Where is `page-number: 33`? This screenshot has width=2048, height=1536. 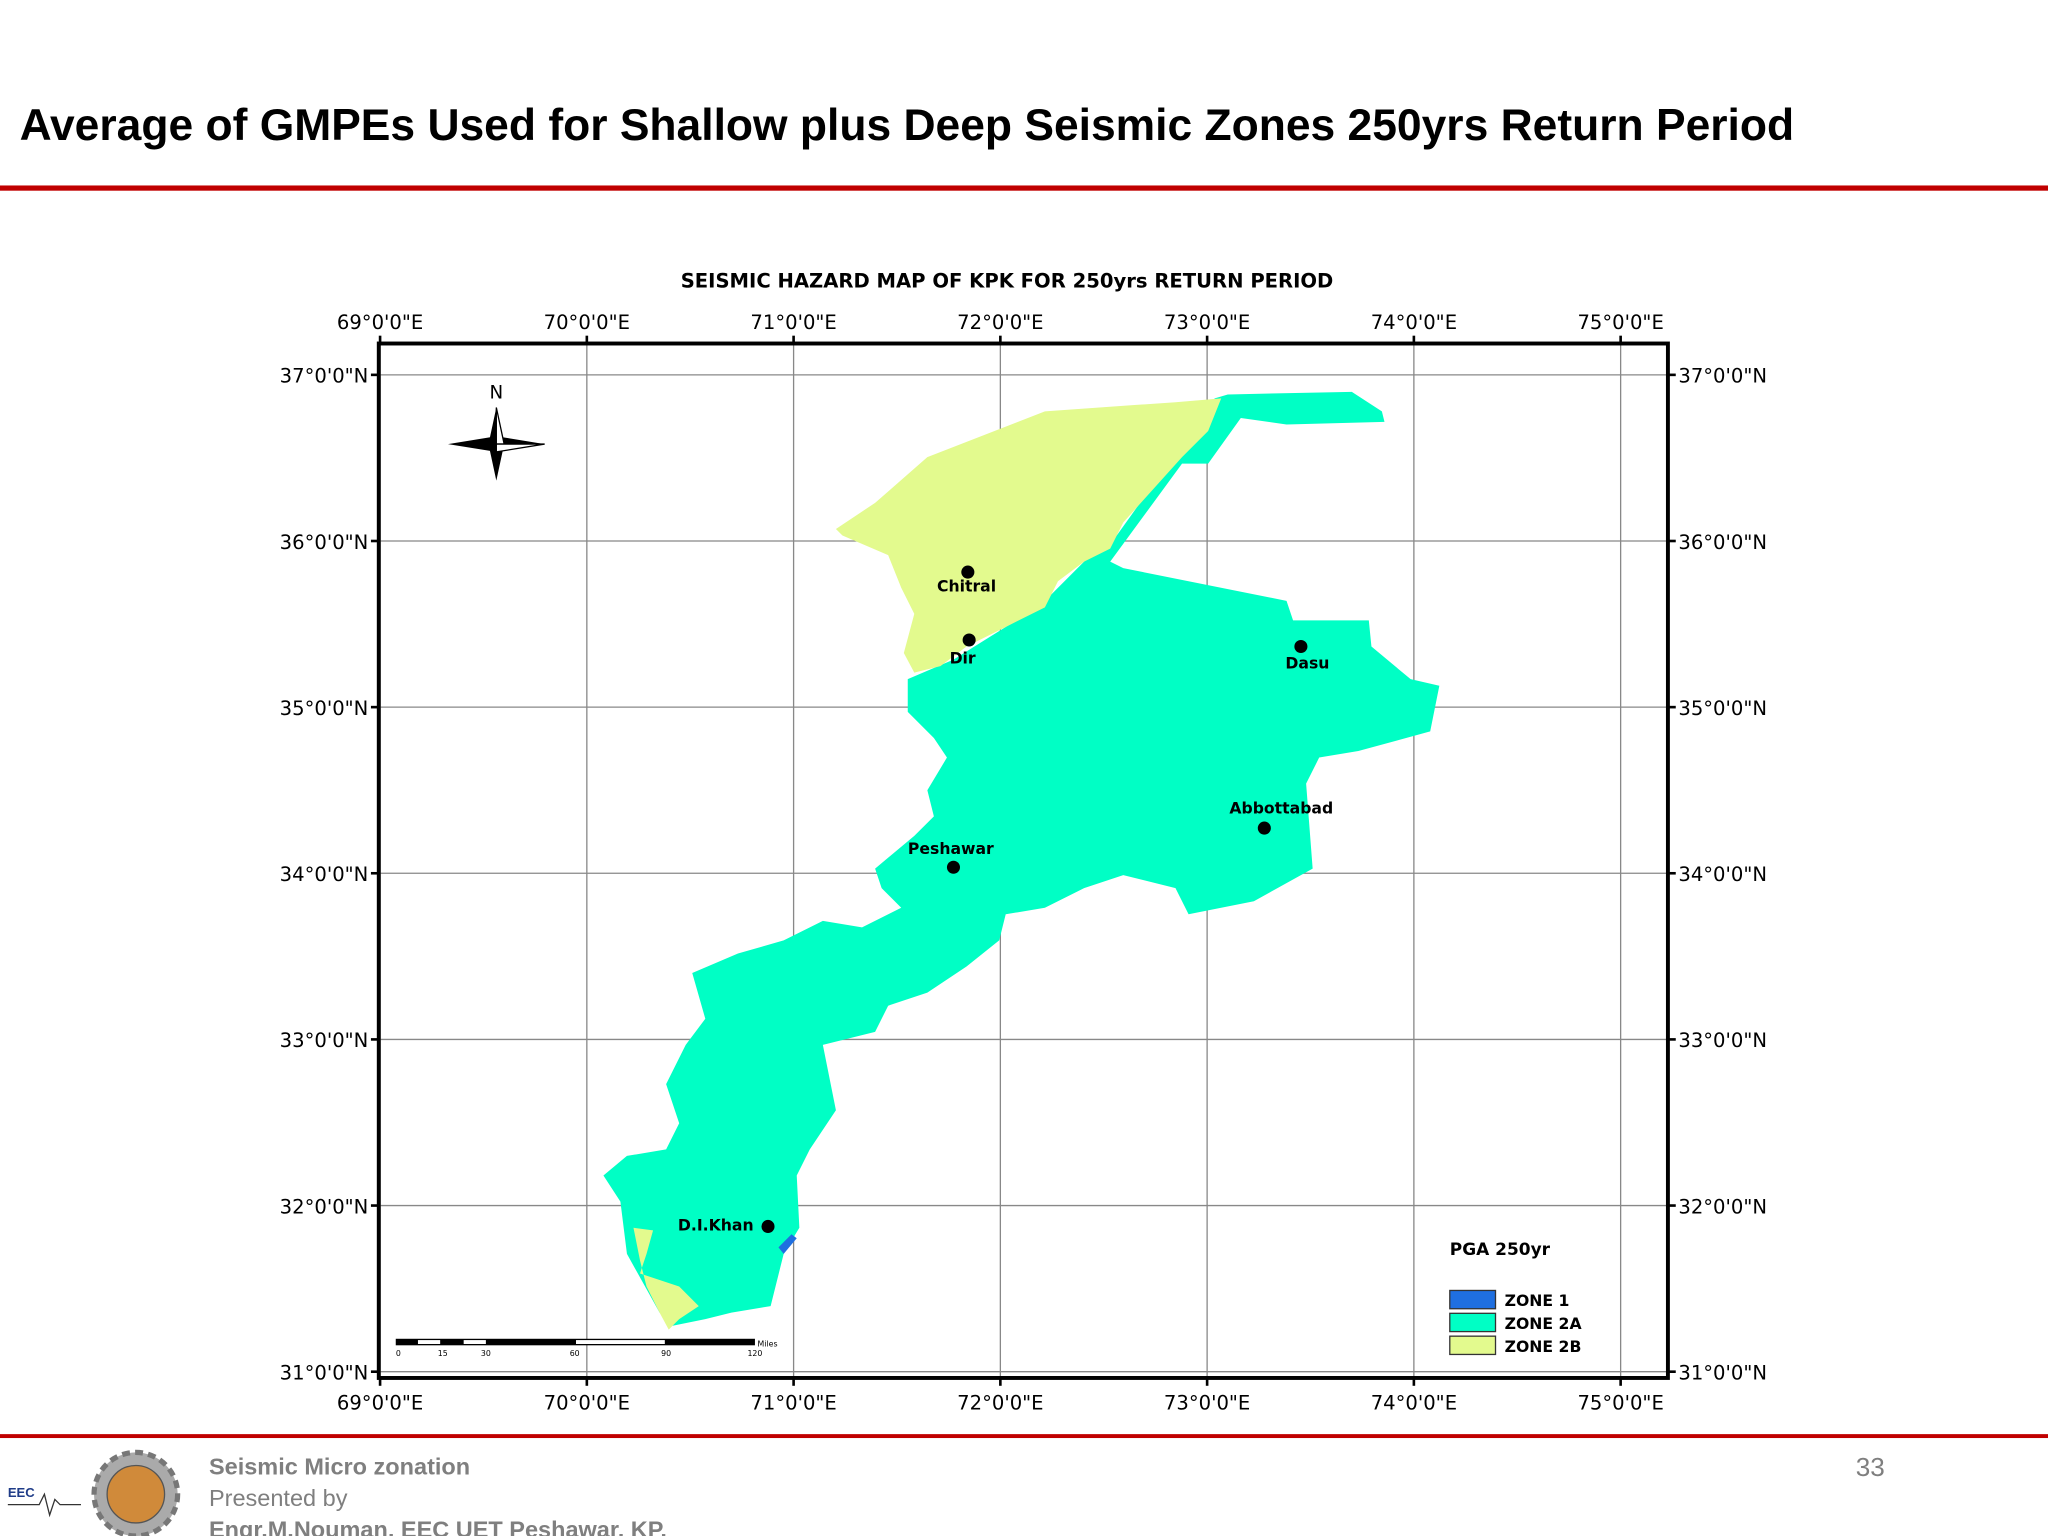 page-number: 33 is located at coordinates (1870, 1467).